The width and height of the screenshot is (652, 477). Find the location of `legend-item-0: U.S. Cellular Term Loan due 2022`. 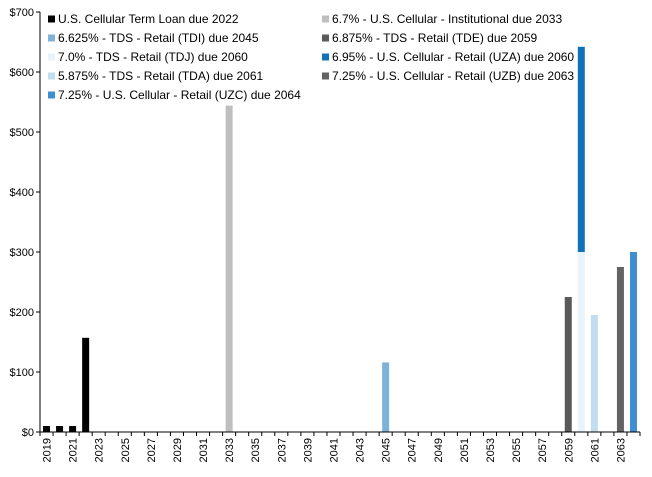

legend-item-0: U.S. Cellular Term Loan due 2022 is located at coordinates (143, 19).